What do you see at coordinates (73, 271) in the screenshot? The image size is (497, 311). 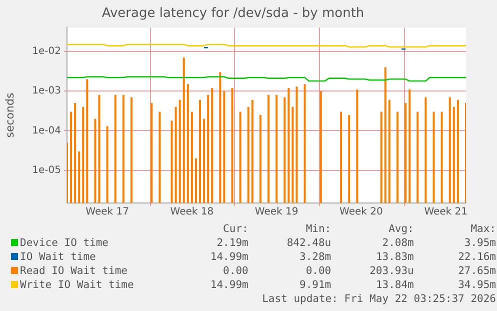 I see `legend-label: Read IO Wait time` at bounding box center [73, 271].